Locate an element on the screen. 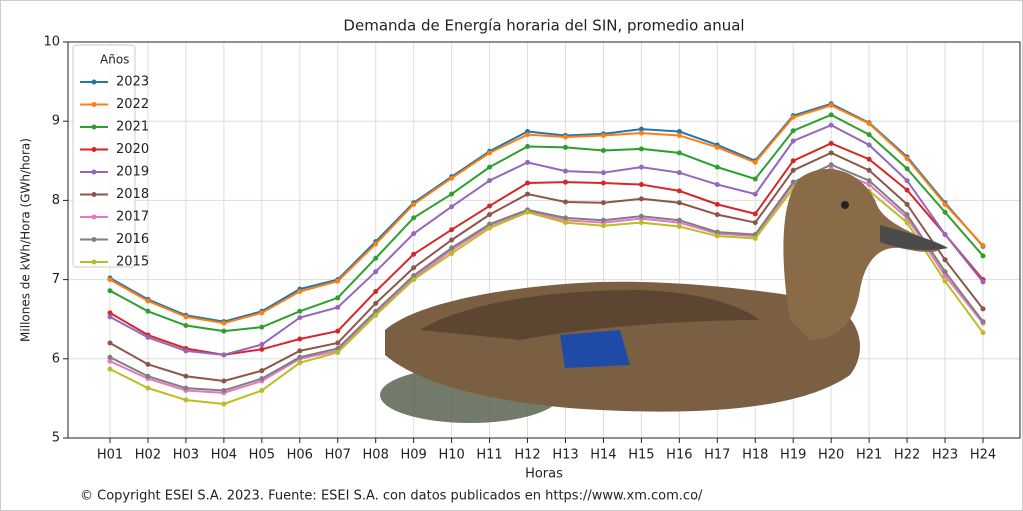 The height and width of the screenshot is (511, 1023). x-tick-label: H22 is located at coordinates (907, 455).